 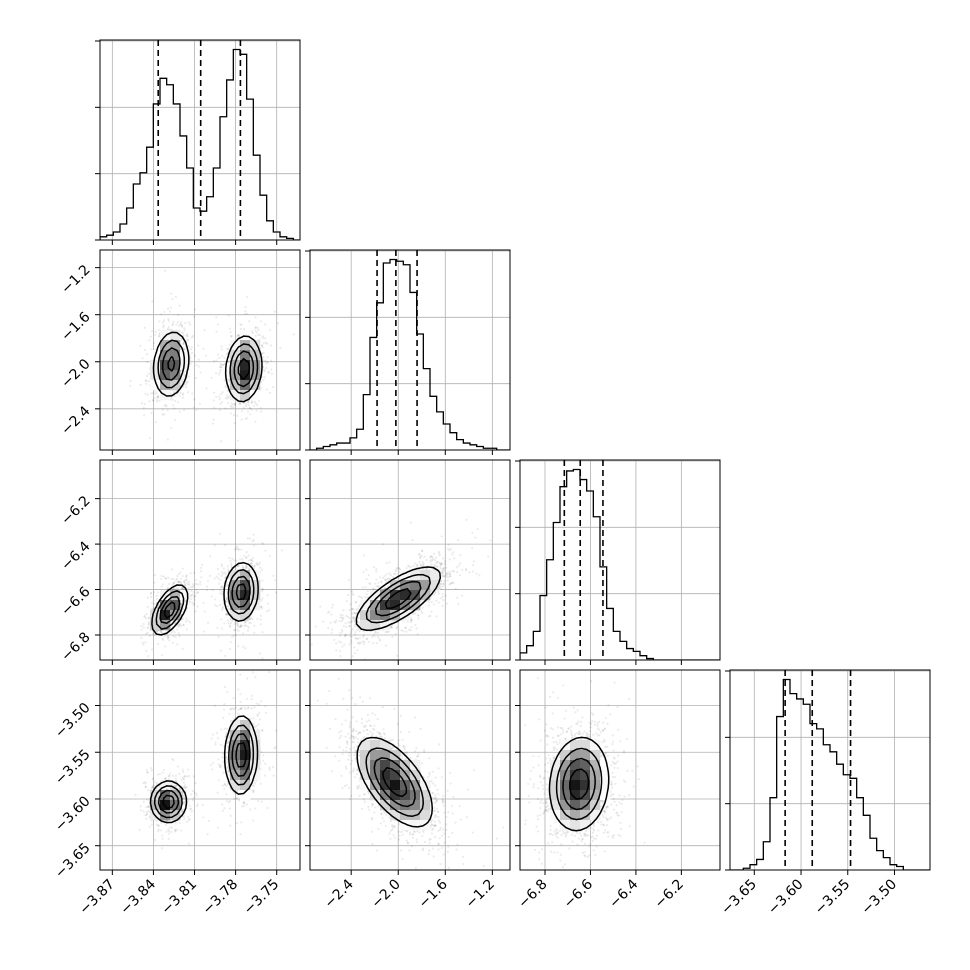 I want to click on density-contours, so click(x=398, y=599).